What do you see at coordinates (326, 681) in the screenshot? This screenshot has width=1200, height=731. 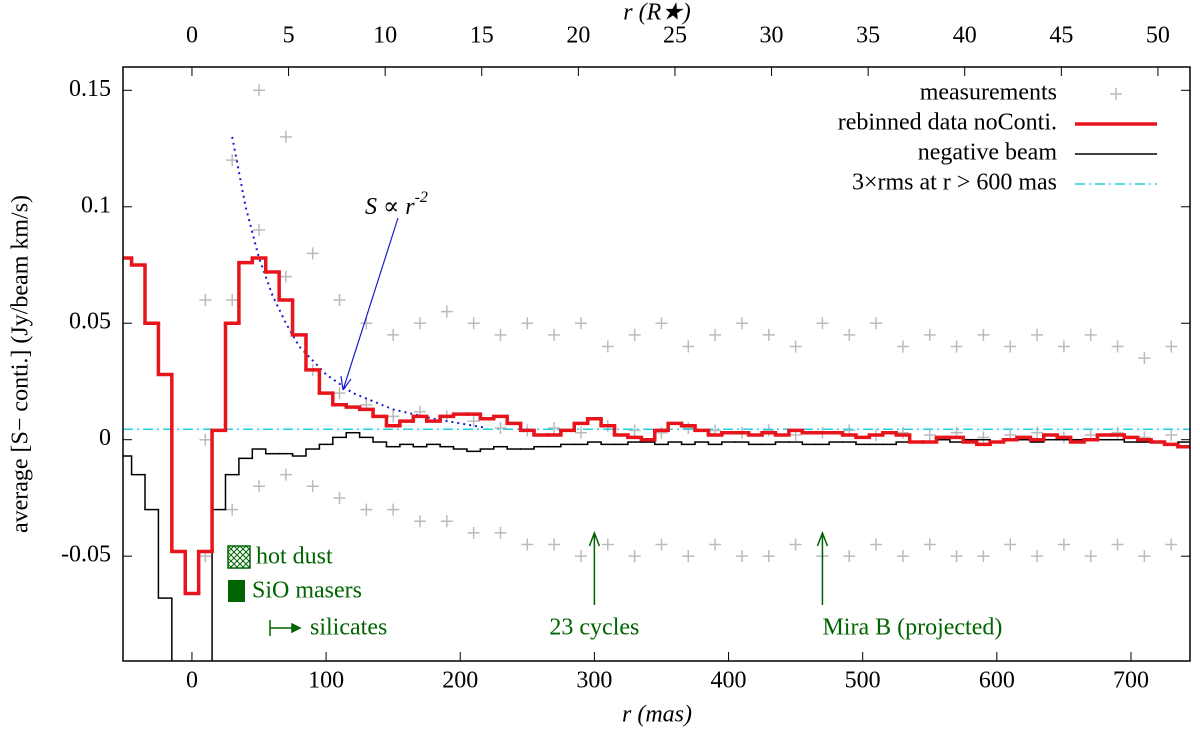 I see `x-tick-label: 100` at bounding box center [326, 681].